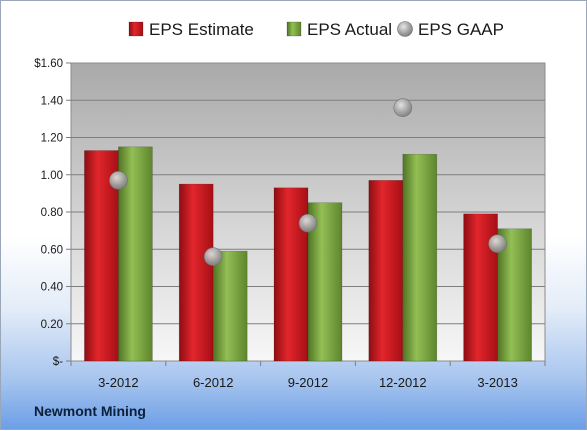 Image resolution: width=587 pixels, height=431 pixels. I want to click on eps-gaap-legend-swatch, so click(405, 29).